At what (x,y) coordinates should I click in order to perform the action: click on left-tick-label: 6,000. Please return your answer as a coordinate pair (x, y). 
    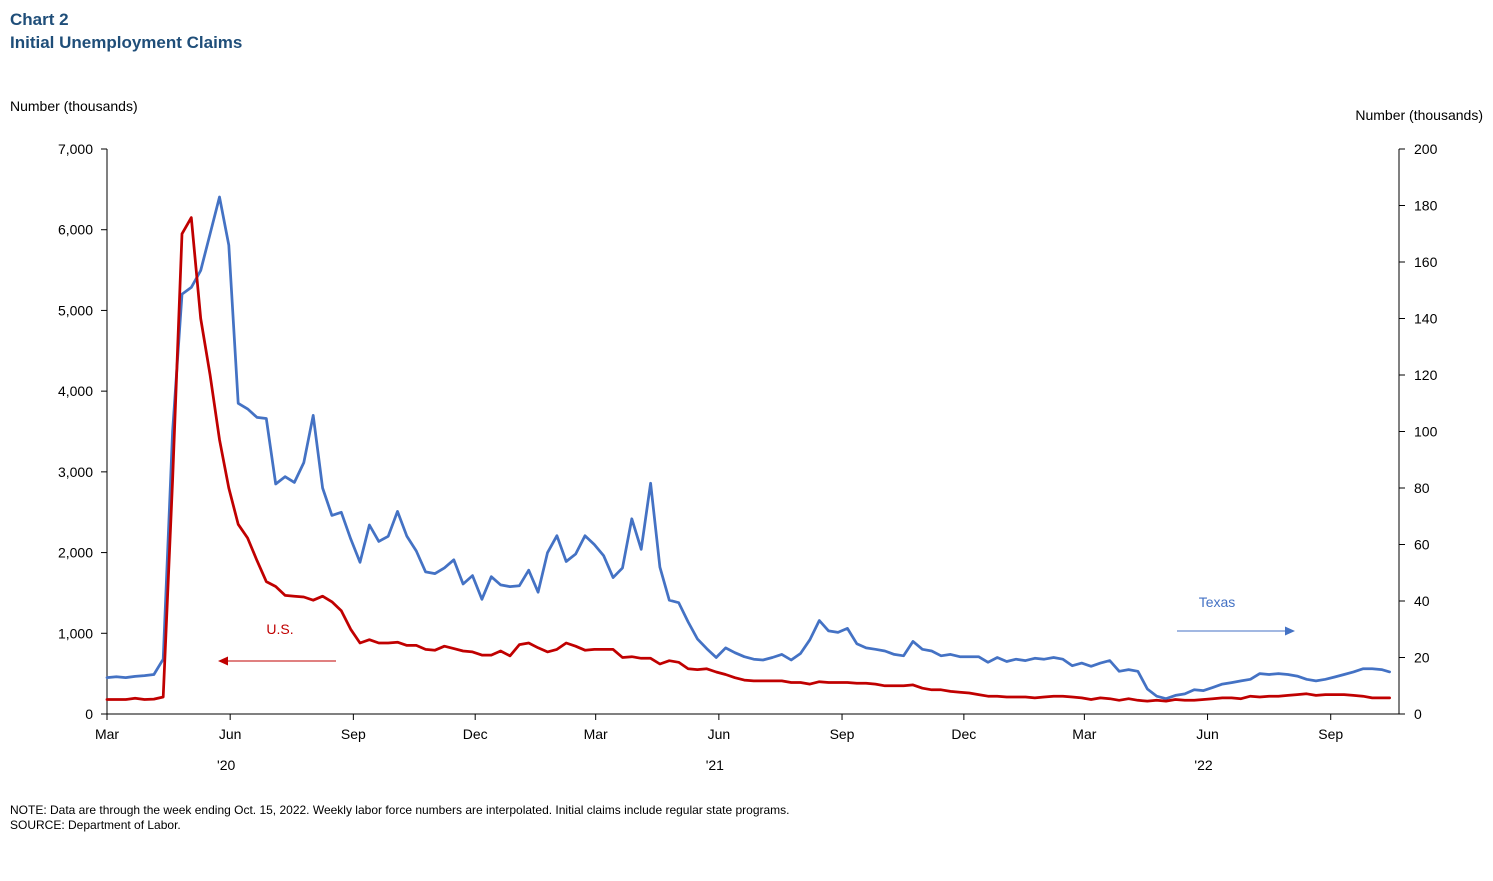
    Looking at the image, I should click on (75, 230).